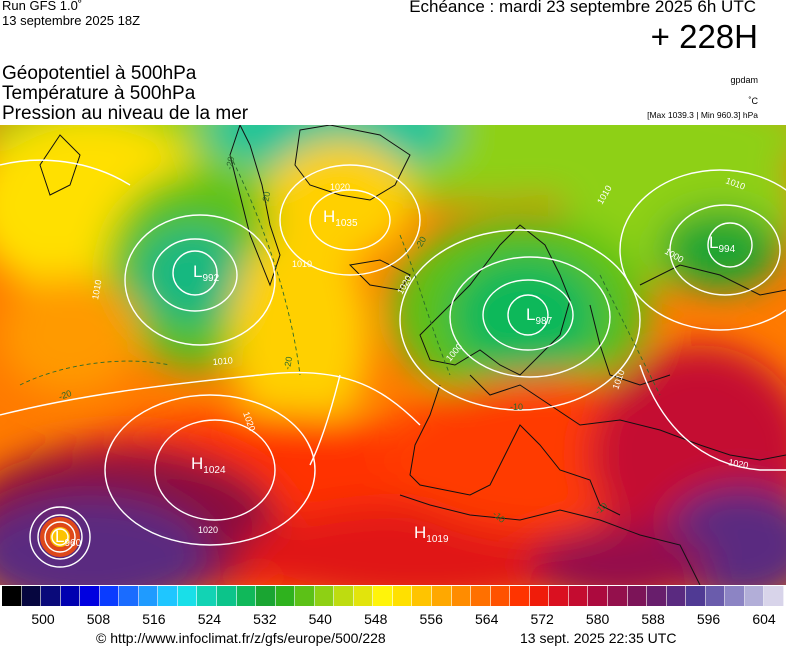 The width and height of the screenshot is (786, 648). What do you see at coordinates (208, 465) in the screenshot?
I see `high-center-label: H1024` at bounding box center [208, 465].